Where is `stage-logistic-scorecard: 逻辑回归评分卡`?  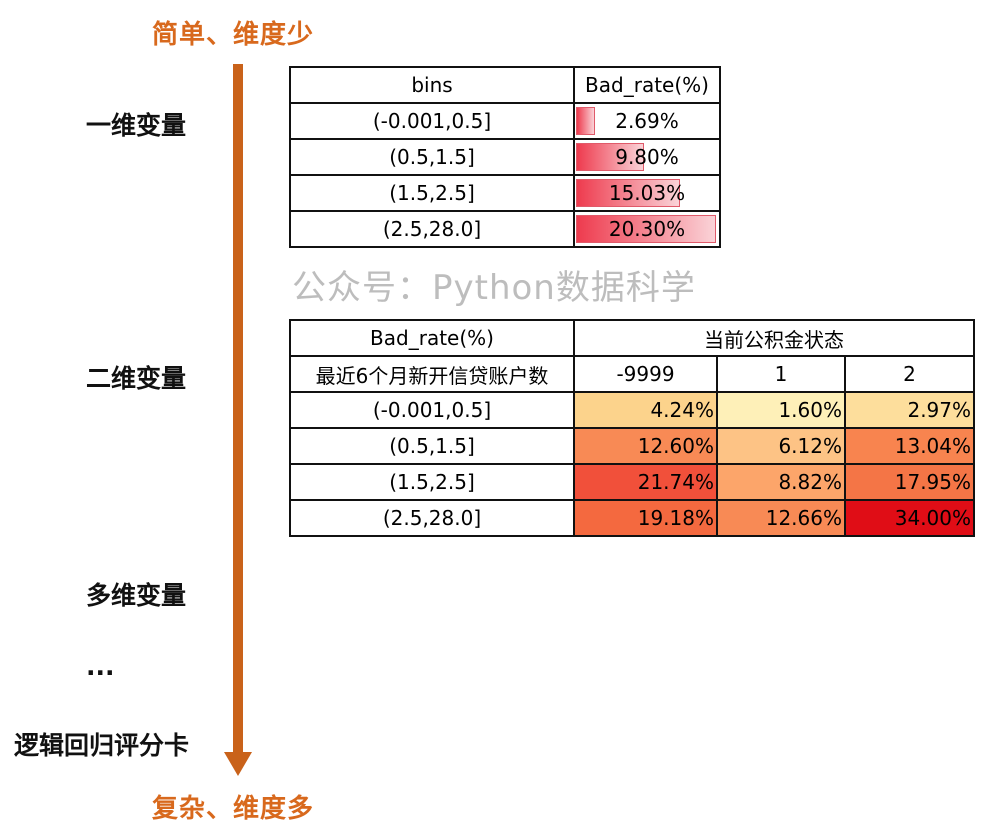
stage-logistic-scorecard: 逻辑回归评分卡 is located at coordinates (102, 745).